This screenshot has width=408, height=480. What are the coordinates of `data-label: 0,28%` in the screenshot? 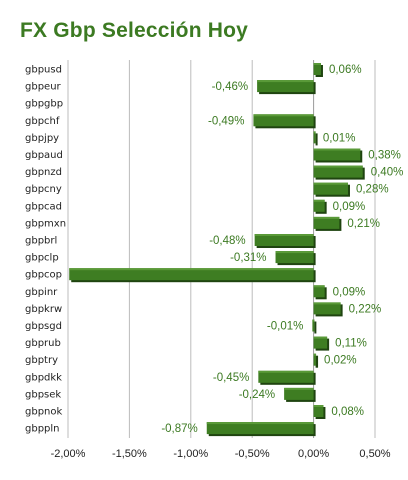 It's located at (372, 190).